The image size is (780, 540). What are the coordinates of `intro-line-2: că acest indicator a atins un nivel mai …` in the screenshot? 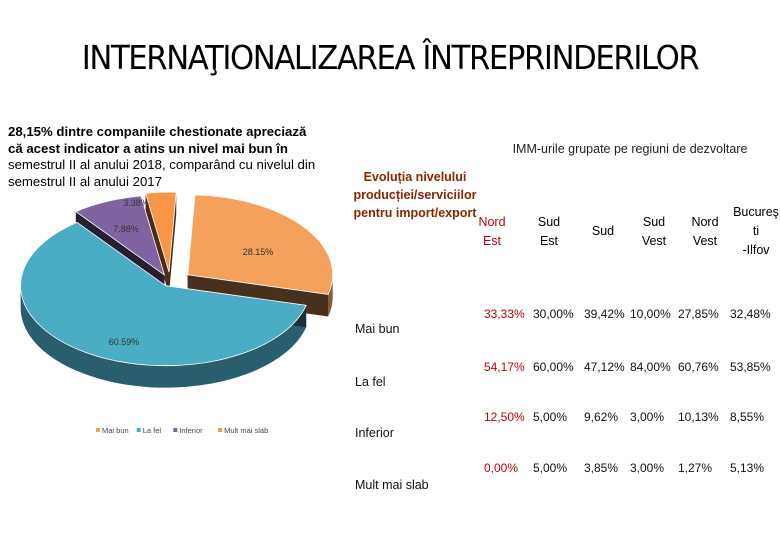 It's located at (148, 148).